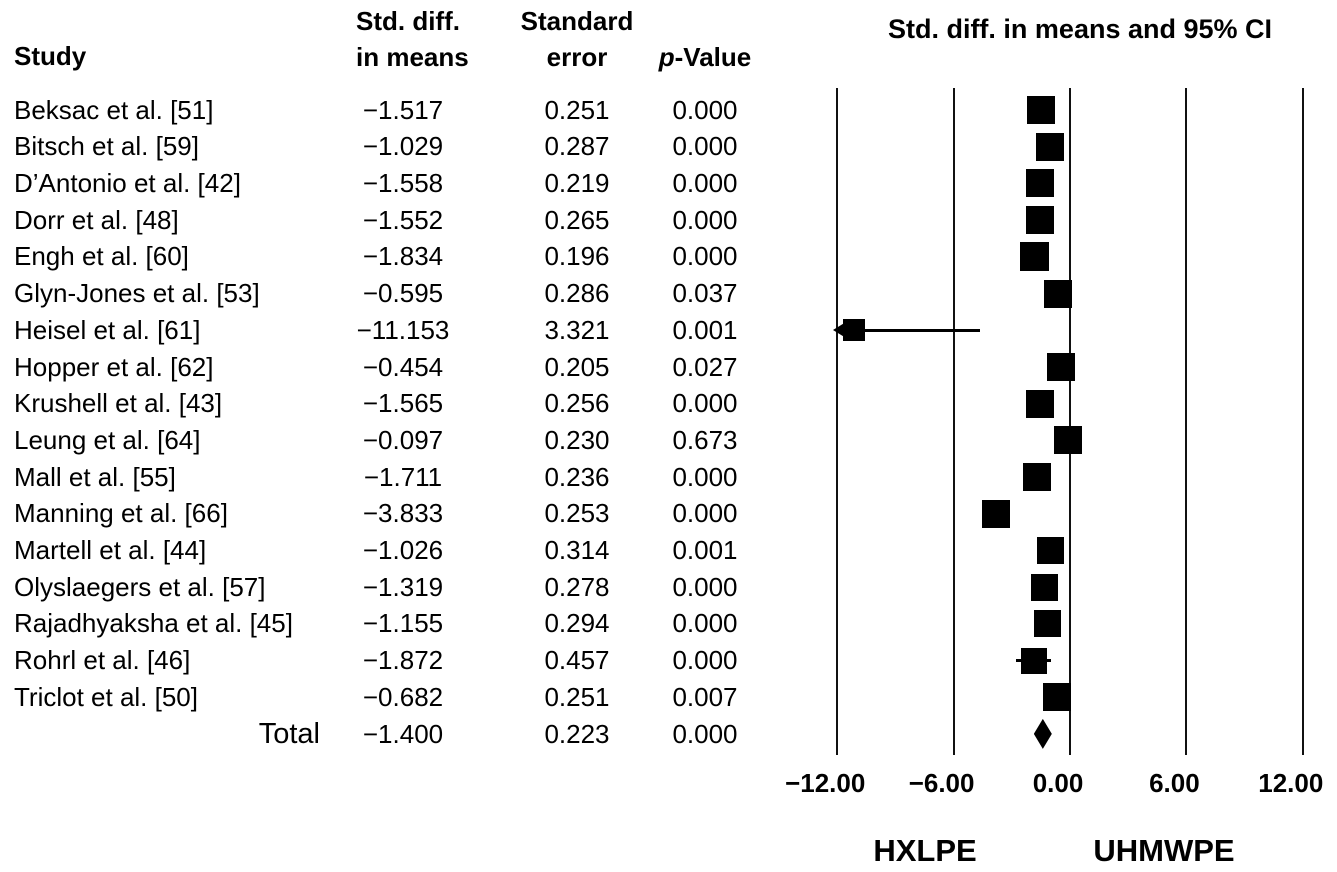 The image size is (1337, 872). What do you see at coordinates (403, 293) in the screenshot?
I see `std-diff-value: −0.595` at bounding box center [403, 293].